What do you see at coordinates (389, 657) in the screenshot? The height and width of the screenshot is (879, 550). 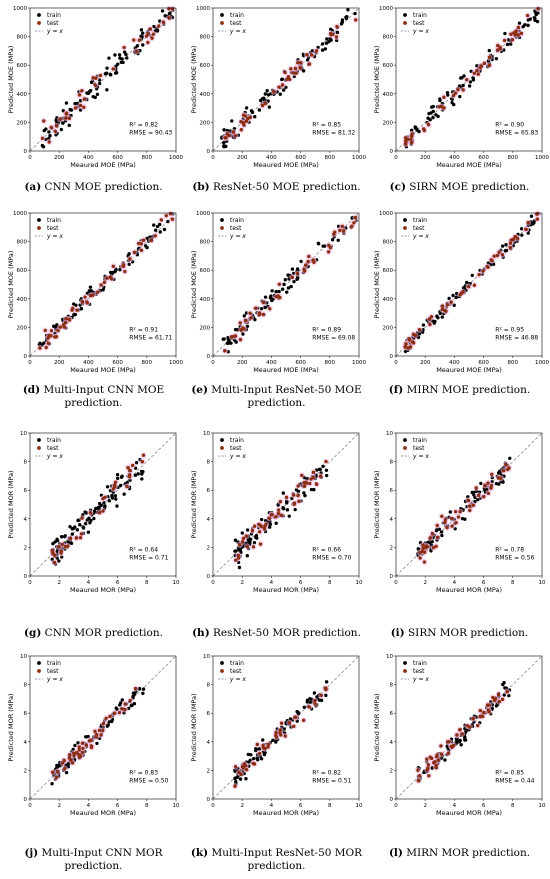 I see `y-tick-label: 10` at bounding box center [389, 657].